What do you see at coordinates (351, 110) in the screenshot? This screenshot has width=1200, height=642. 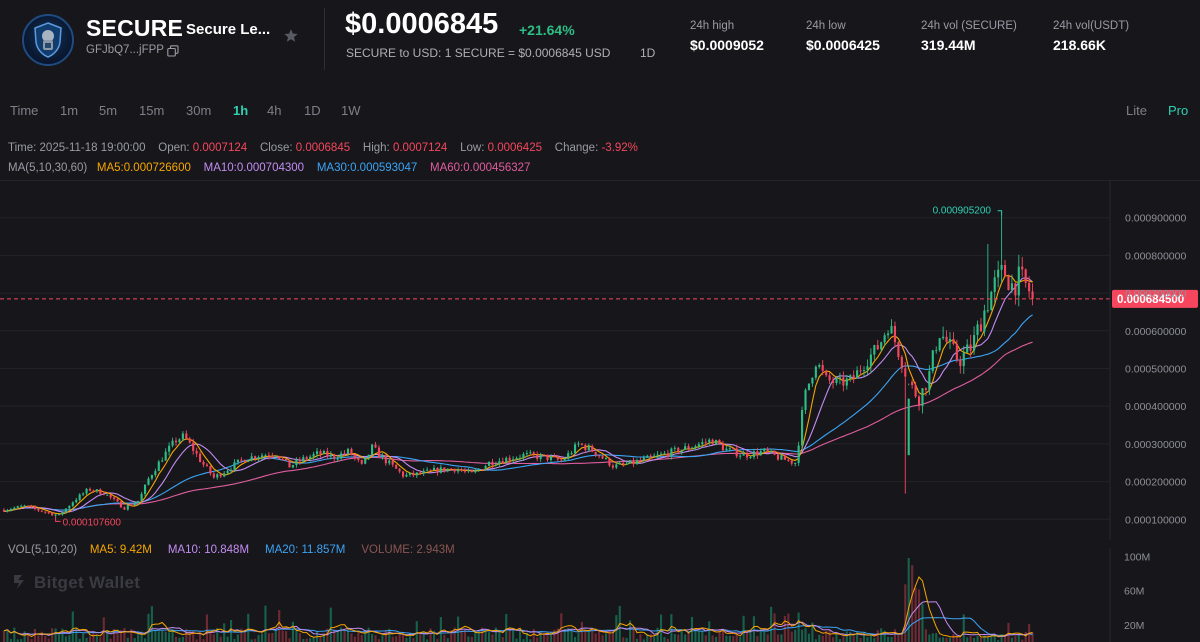 I see `timeframe-1w: 1W` at bounding box center [351, 110].